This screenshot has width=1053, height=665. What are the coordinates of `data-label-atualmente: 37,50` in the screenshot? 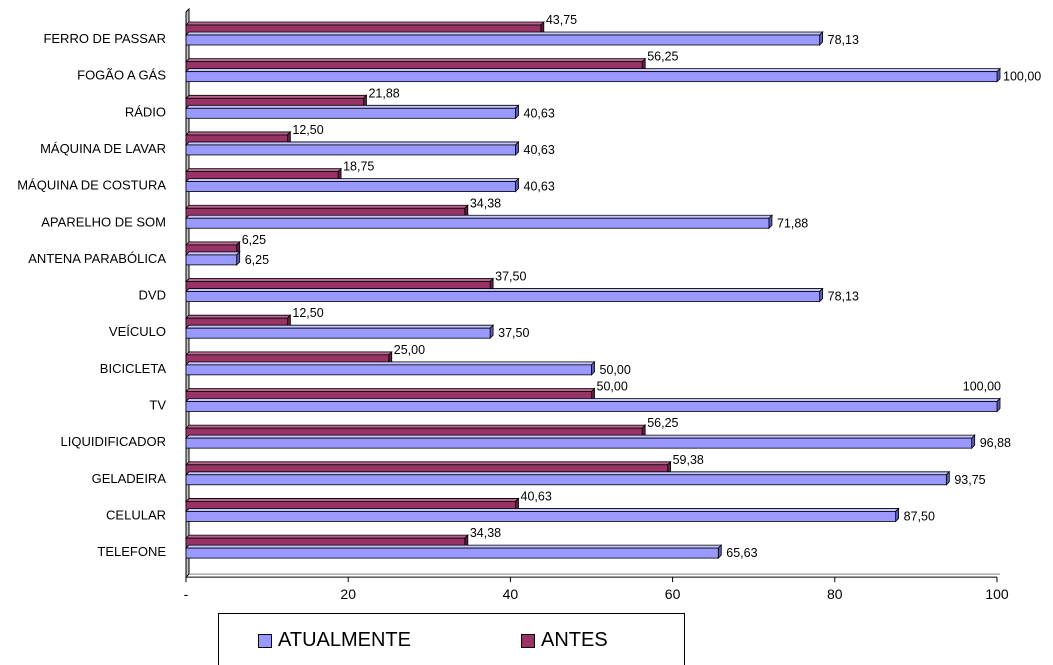 It's located at (513, 333).